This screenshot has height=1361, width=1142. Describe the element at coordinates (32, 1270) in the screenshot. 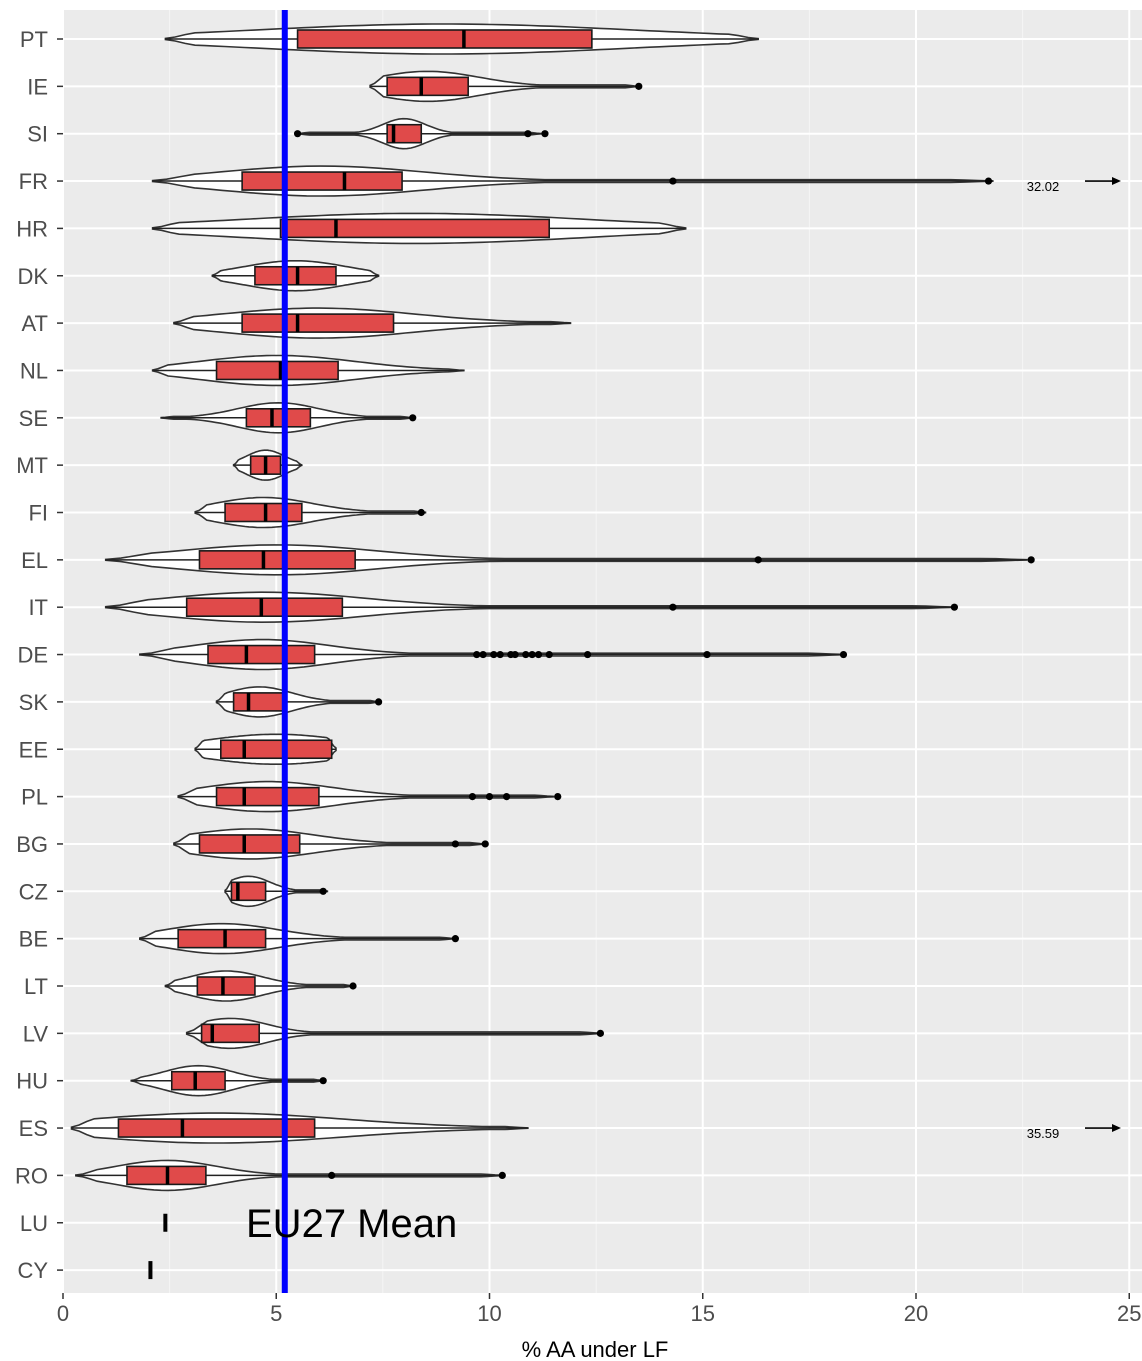

I see `y-tick-label-cy: CY` at that location.